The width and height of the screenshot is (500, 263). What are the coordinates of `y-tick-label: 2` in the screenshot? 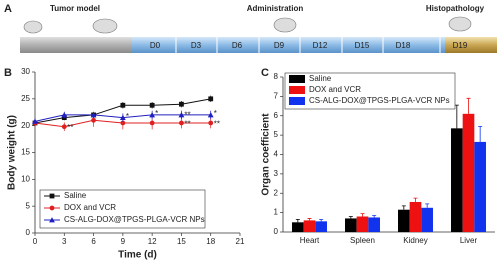 It's located at (276, 192).